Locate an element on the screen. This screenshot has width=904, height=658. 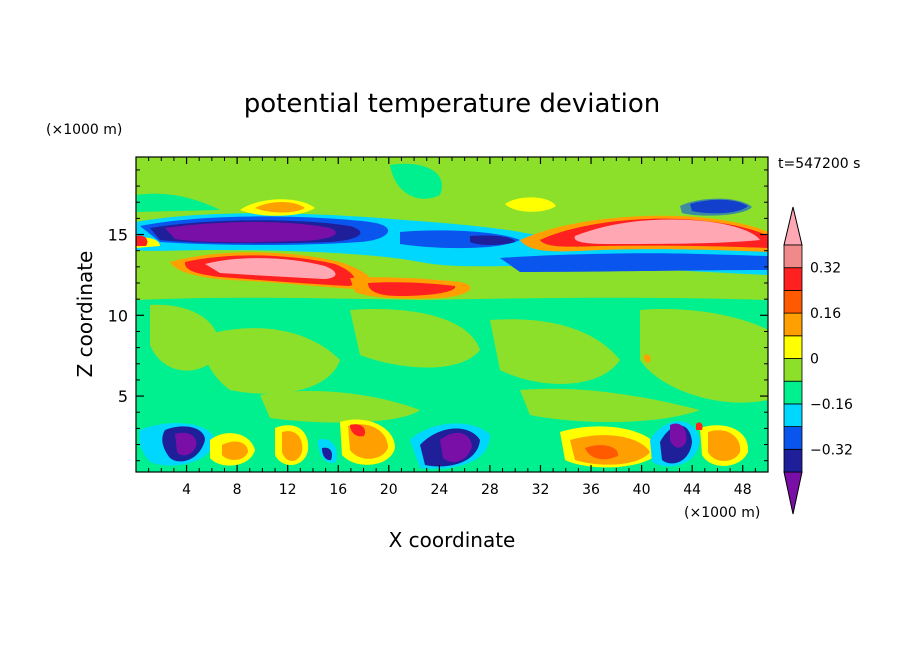
x-tick-label: 32 is located at coordinates (541, 490).